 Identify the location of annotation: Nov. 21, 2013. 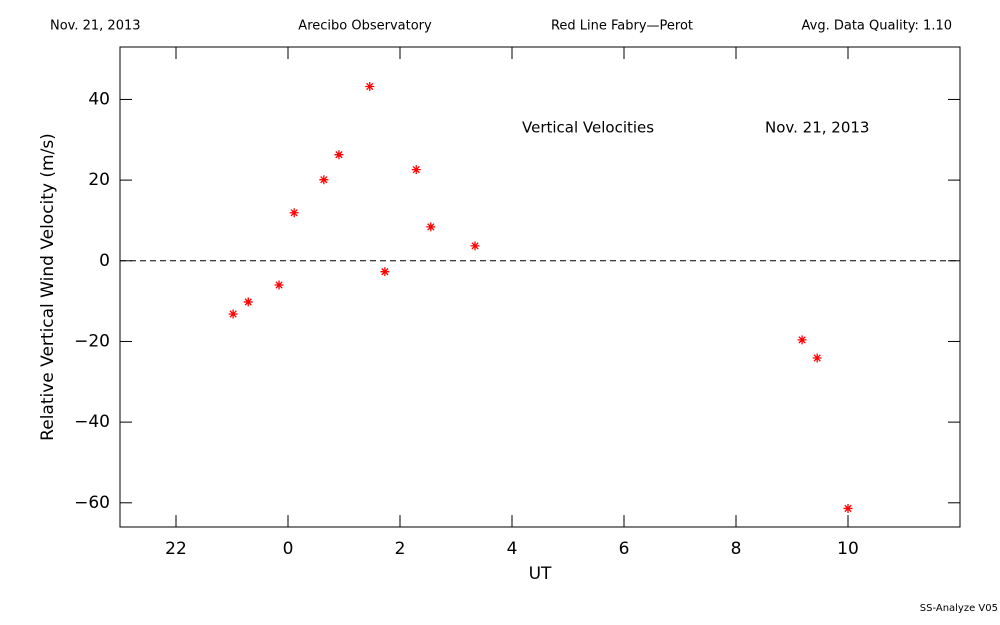
(817, 128).